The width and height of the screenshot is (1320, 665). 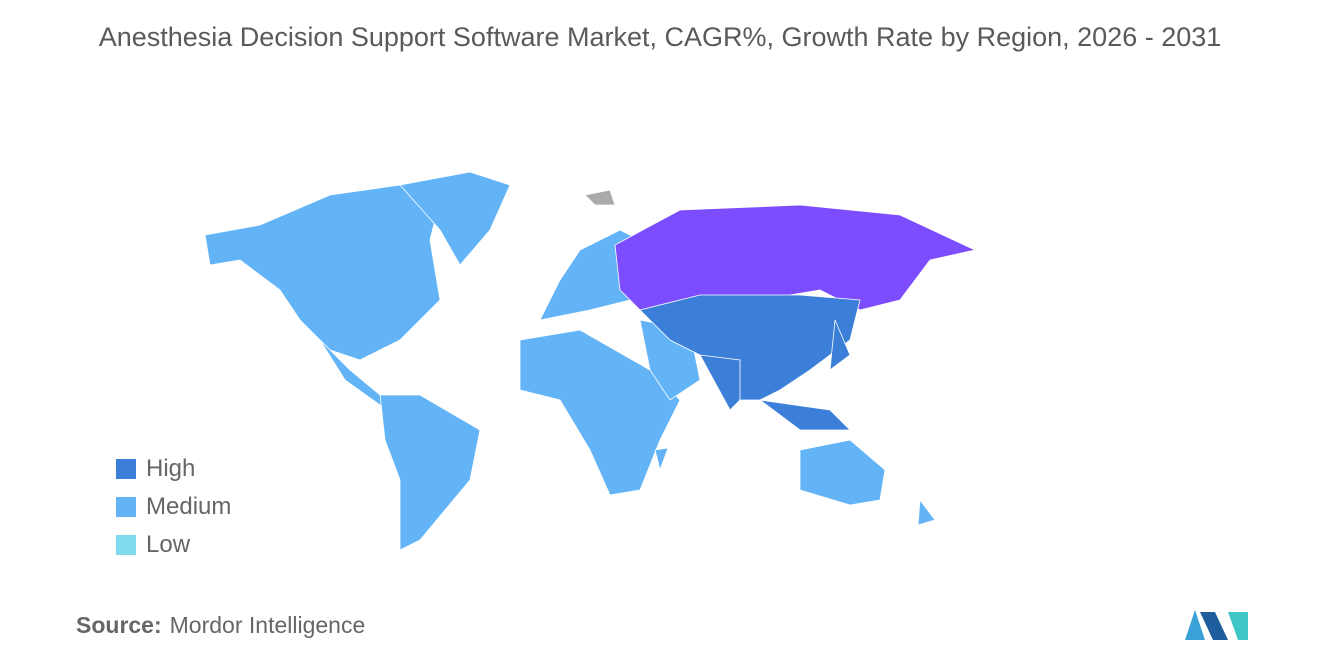 What do you see at coordinates (189, 506) in the screenshot?
I see `legend-label: Medium` at bounding box center [189, 506].